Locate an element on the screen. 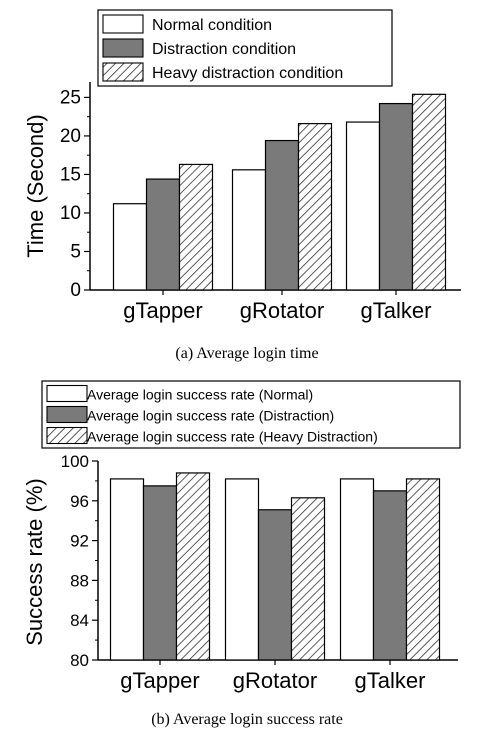  bar-success-rate-series-2-gTapper is located at coordinates (193, 566).